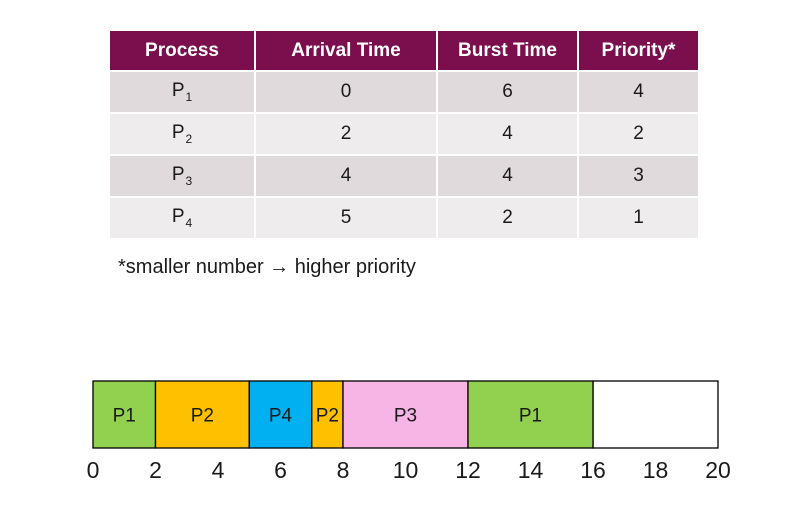 The width and height of the screenshot is (785, 509). What do you see at coordinates (638, 217) in the screenshot?
I see `priority-cell: 1` at bounding box center [638, 217].